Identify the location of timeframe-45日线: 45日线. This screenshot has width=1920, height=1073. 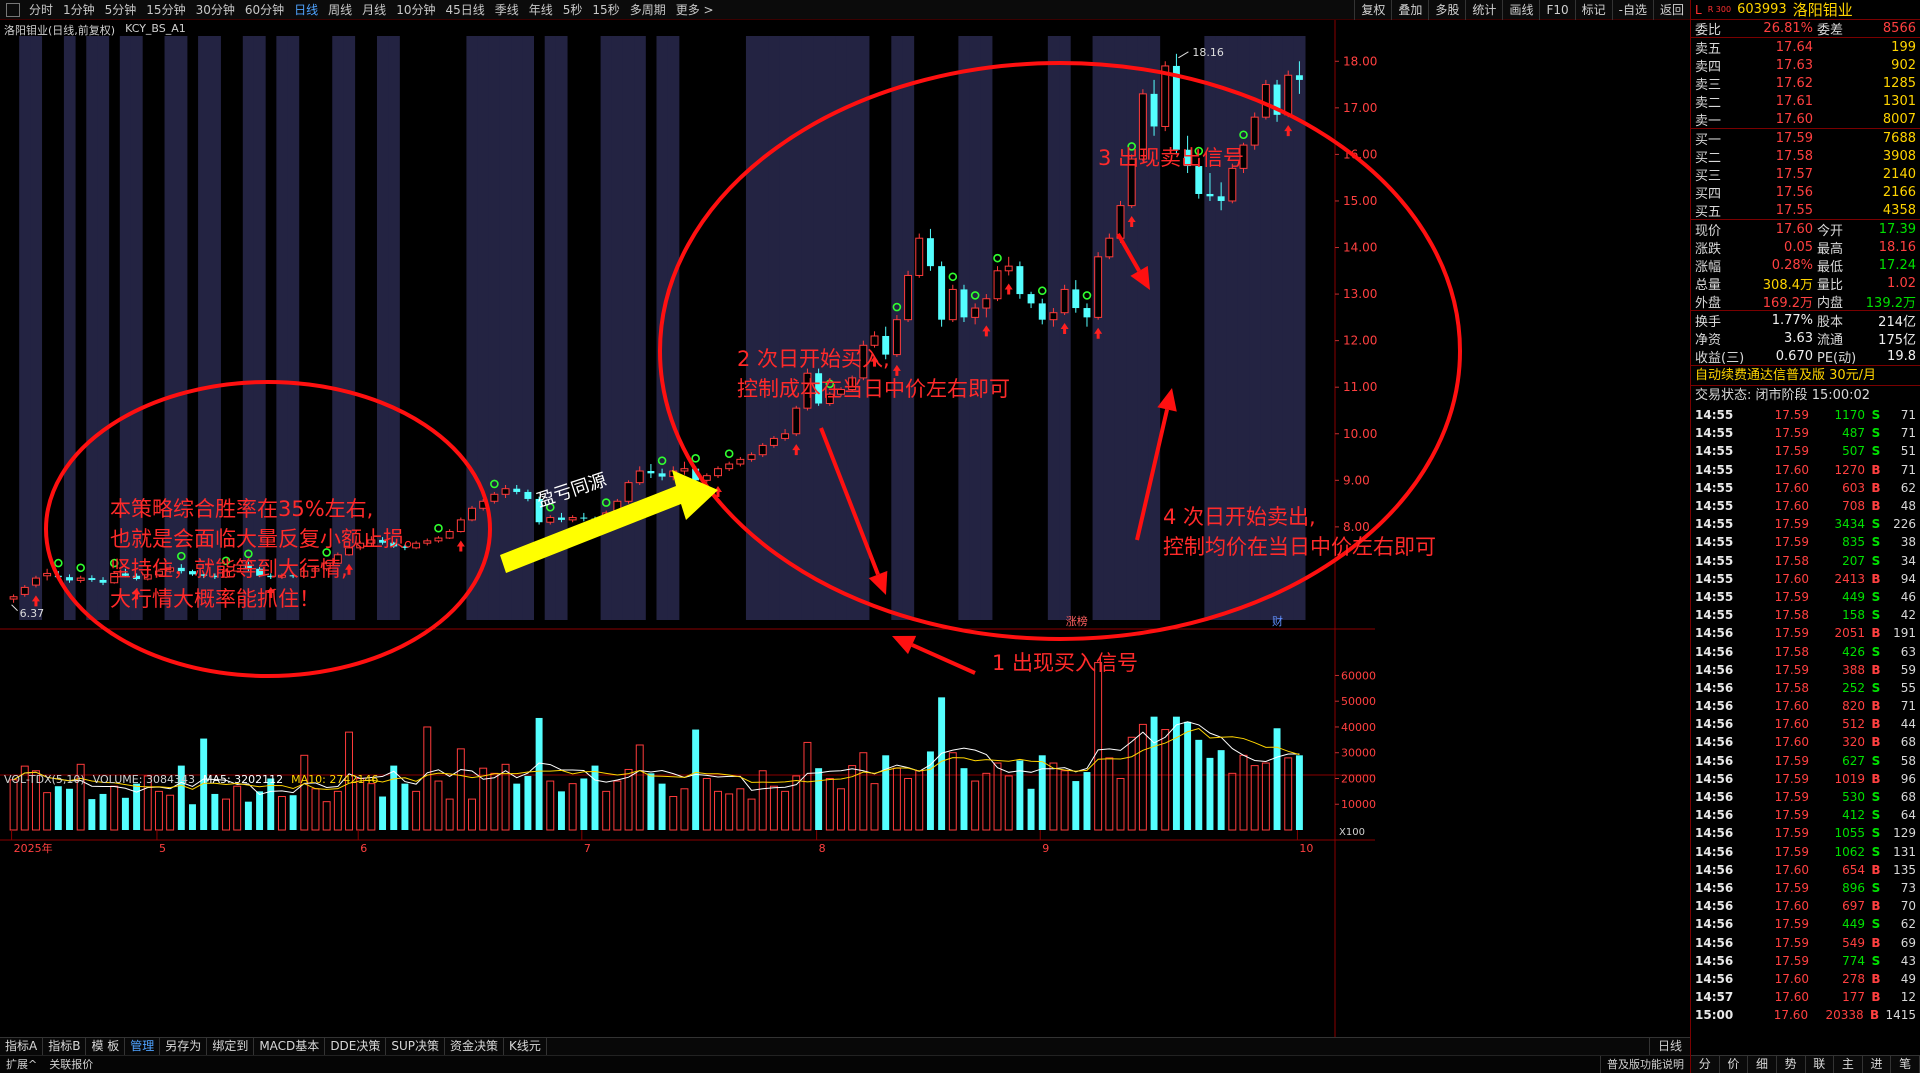
(465, 9).